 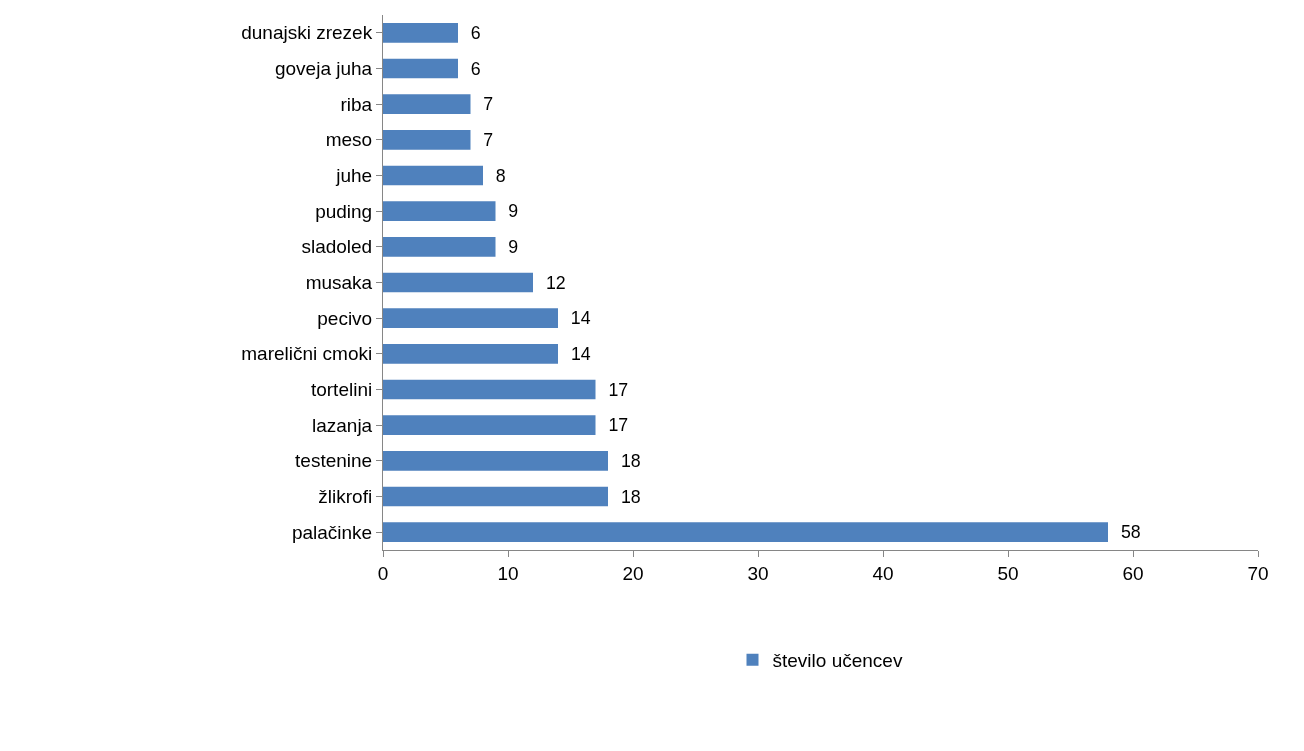 What do you see at coordinates (344, 211) in the screenshot?
I see `y-tick-label: puding` at bounding box center [344, 211].